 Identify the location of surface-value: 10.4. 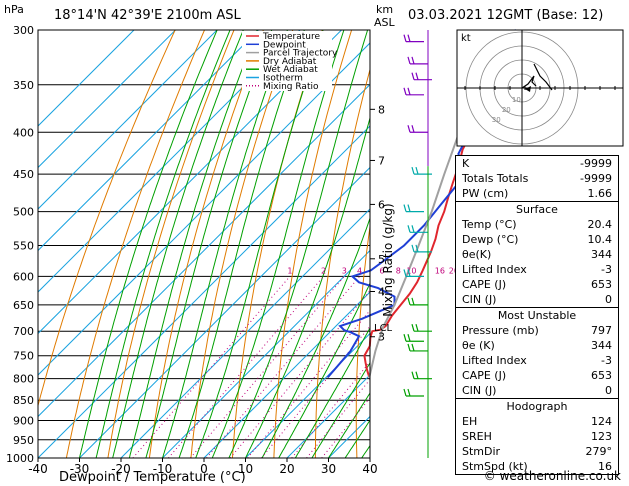
(600, 239).